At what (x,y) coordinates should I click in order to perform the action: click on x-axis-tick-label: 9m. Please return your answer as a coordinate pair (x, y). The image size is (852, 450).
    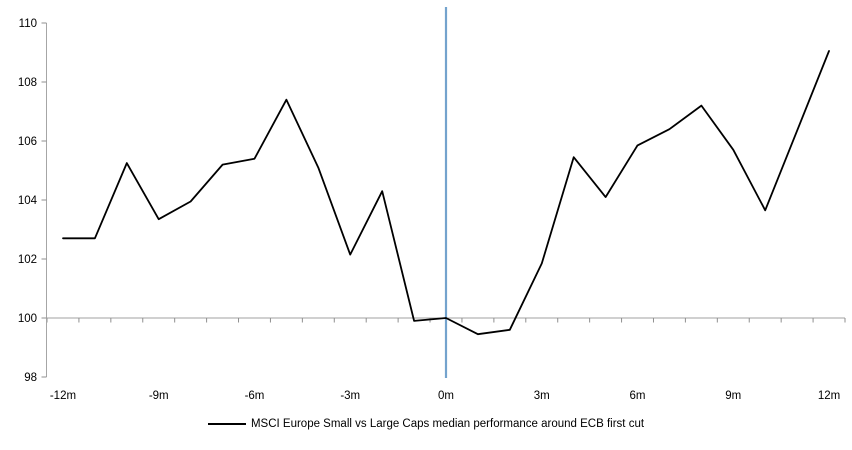
    Looking at the image, I should click on (733, 396).